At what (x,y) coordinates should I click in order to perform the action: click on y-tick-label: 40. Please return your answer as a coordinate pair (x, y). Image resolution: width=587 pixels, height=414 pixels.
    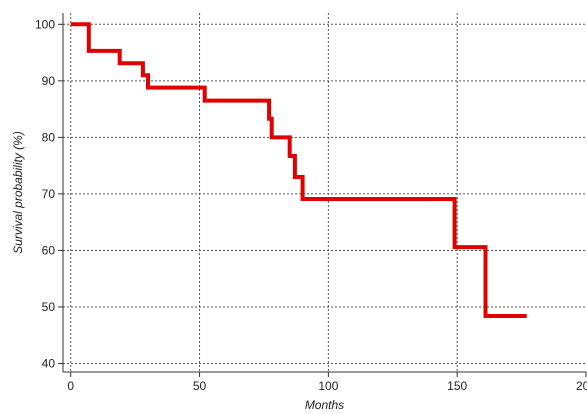
    Looking at the image, I should click on (49, 364).